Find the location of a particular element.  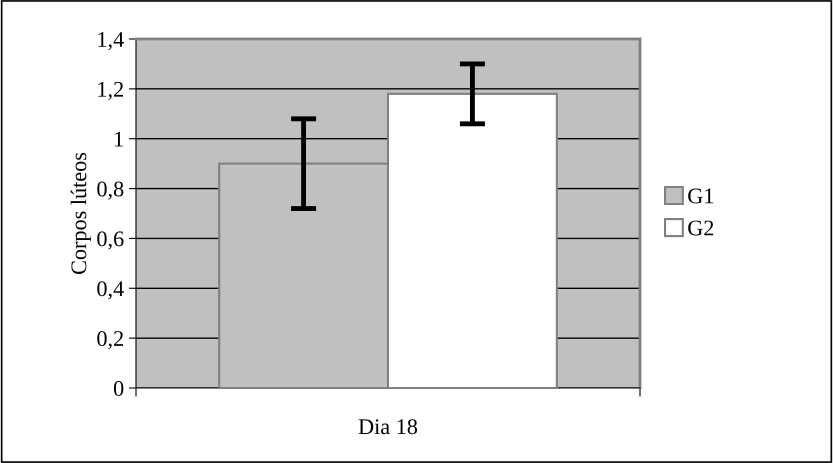

y-axis-title: Corpos lúteos is located at coordinates (80, 213).